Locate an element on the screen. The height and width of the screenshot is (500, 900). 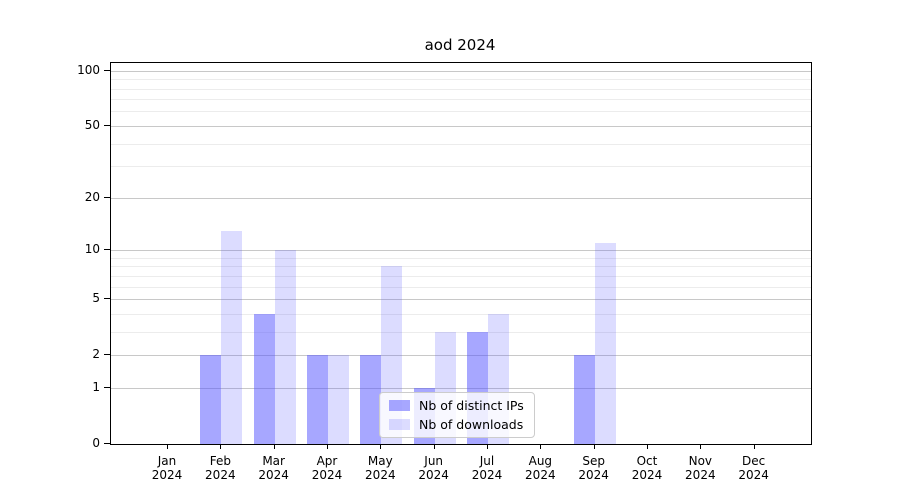
chart-title: aod 2024 is located at coordinates (460, 45).